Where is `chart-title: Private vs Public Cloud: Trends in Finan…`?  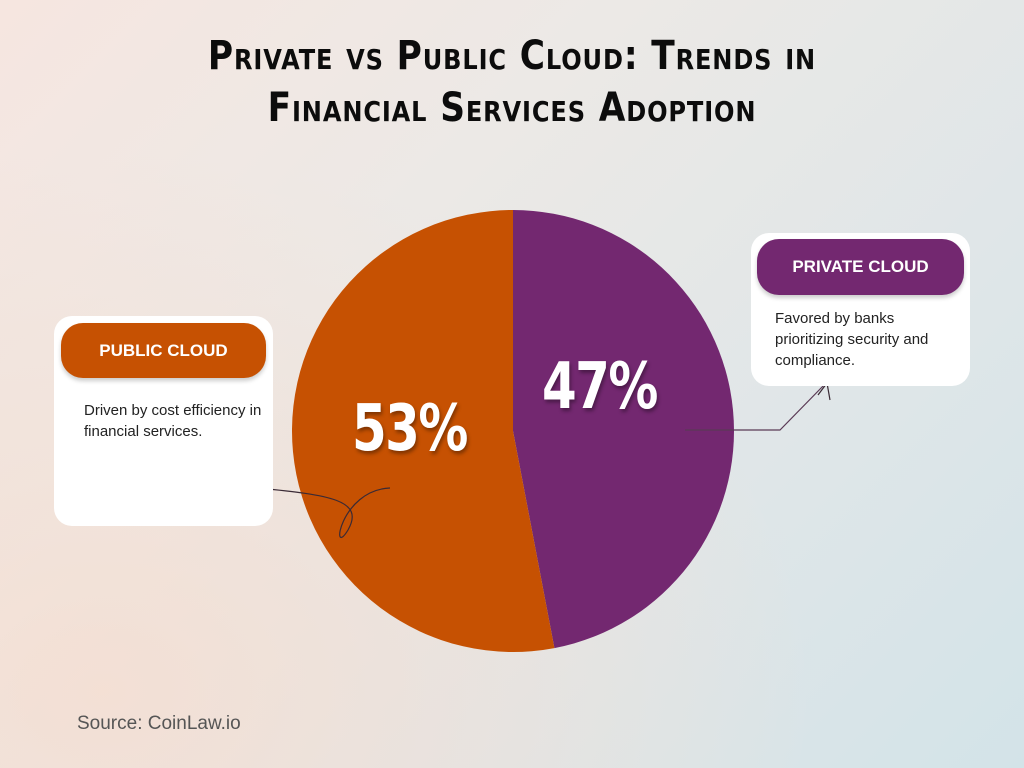
chart-title: Private vs Public Cloud: Trends in Finan… is located at coordinates (512, 82).